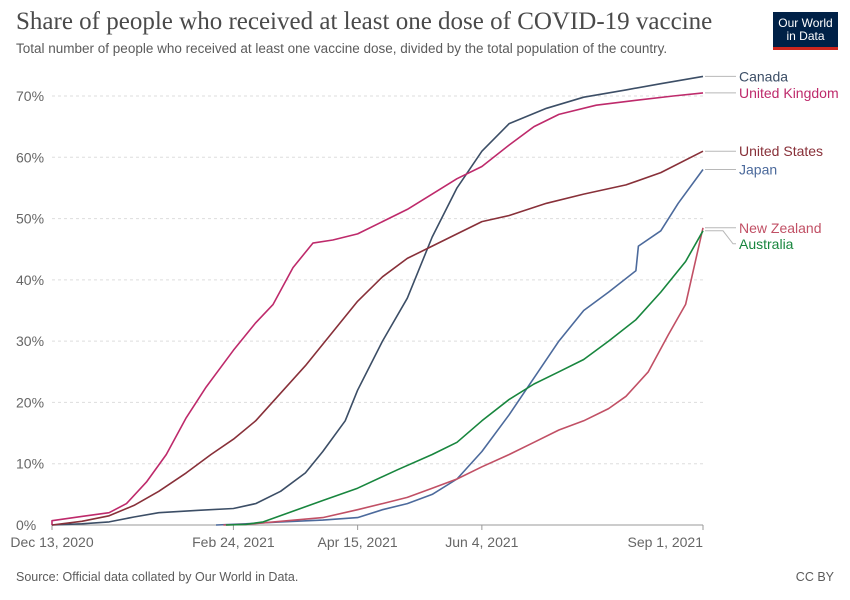  Describe the element at coordinates (763, 76) in the screenshot. I see `series-label-canada: Canada` at that location.